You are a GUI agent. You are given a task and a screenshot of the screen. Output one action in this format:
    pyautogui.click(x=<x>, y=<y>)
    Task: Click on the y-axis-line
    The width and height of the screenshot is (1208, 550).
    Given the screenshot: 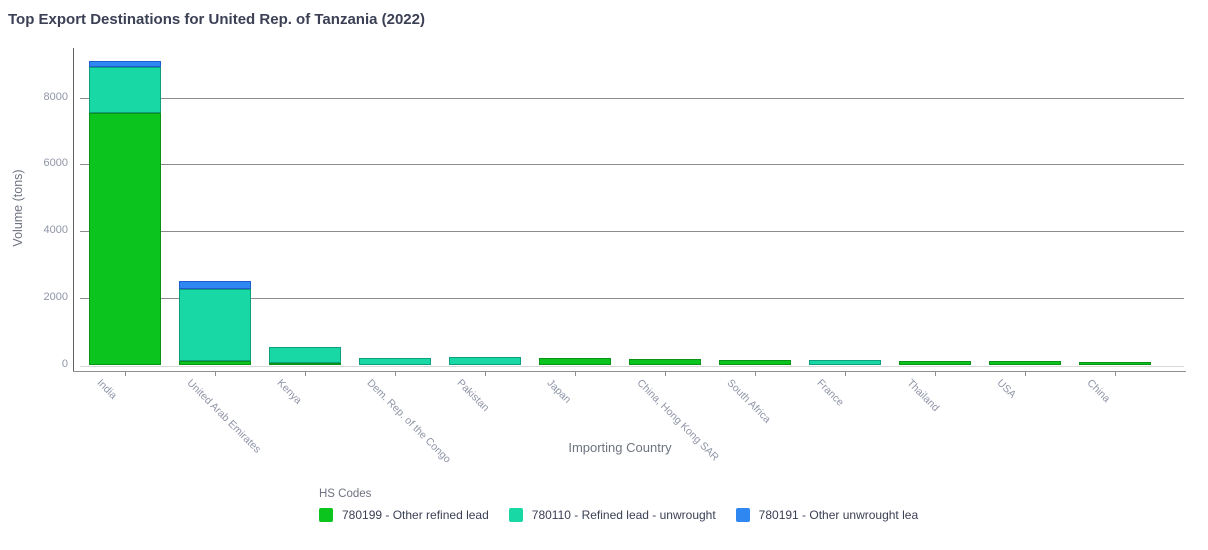 What is the action you would take?
    pyautogui.click(x=73, y=209)
    